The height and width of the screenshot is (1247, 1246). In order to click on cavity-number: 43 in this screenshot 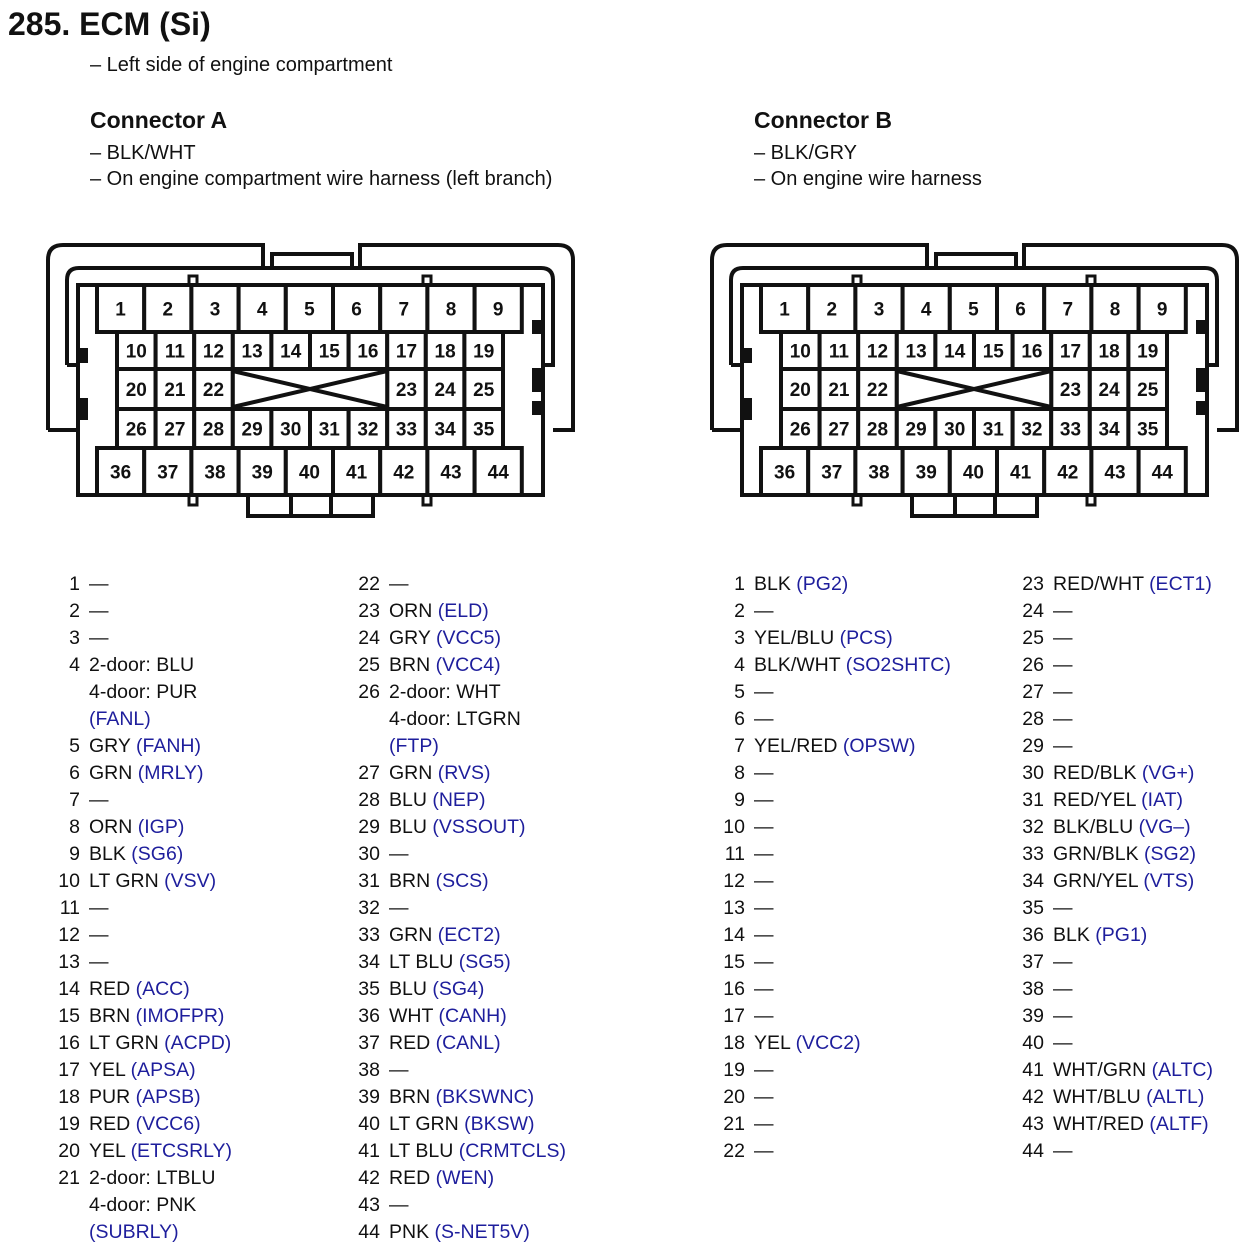, I will do `click(450, 473)`.